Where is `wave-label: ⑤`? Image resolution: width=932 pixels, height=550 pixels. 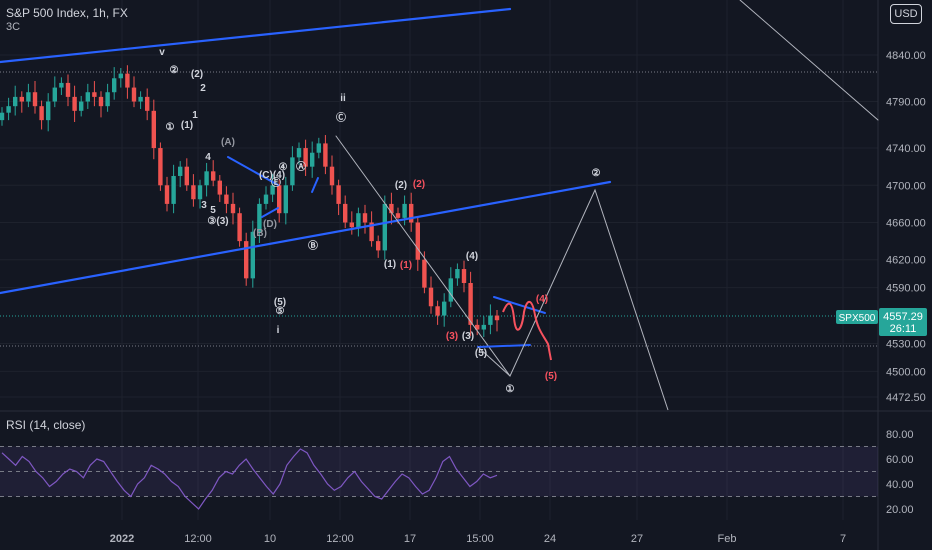
wave-label: ⑤ is located at coordinates (280, 311).